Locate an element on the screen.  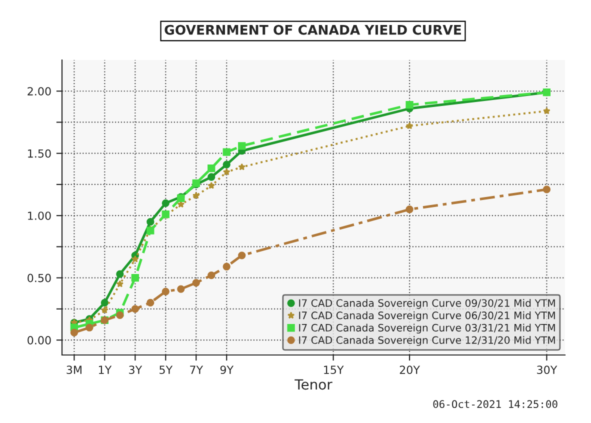
legend-label: I7 CAD Canada Sovereign Curve 03/31/21 Mid YTM is located at coordinates (427, 329).